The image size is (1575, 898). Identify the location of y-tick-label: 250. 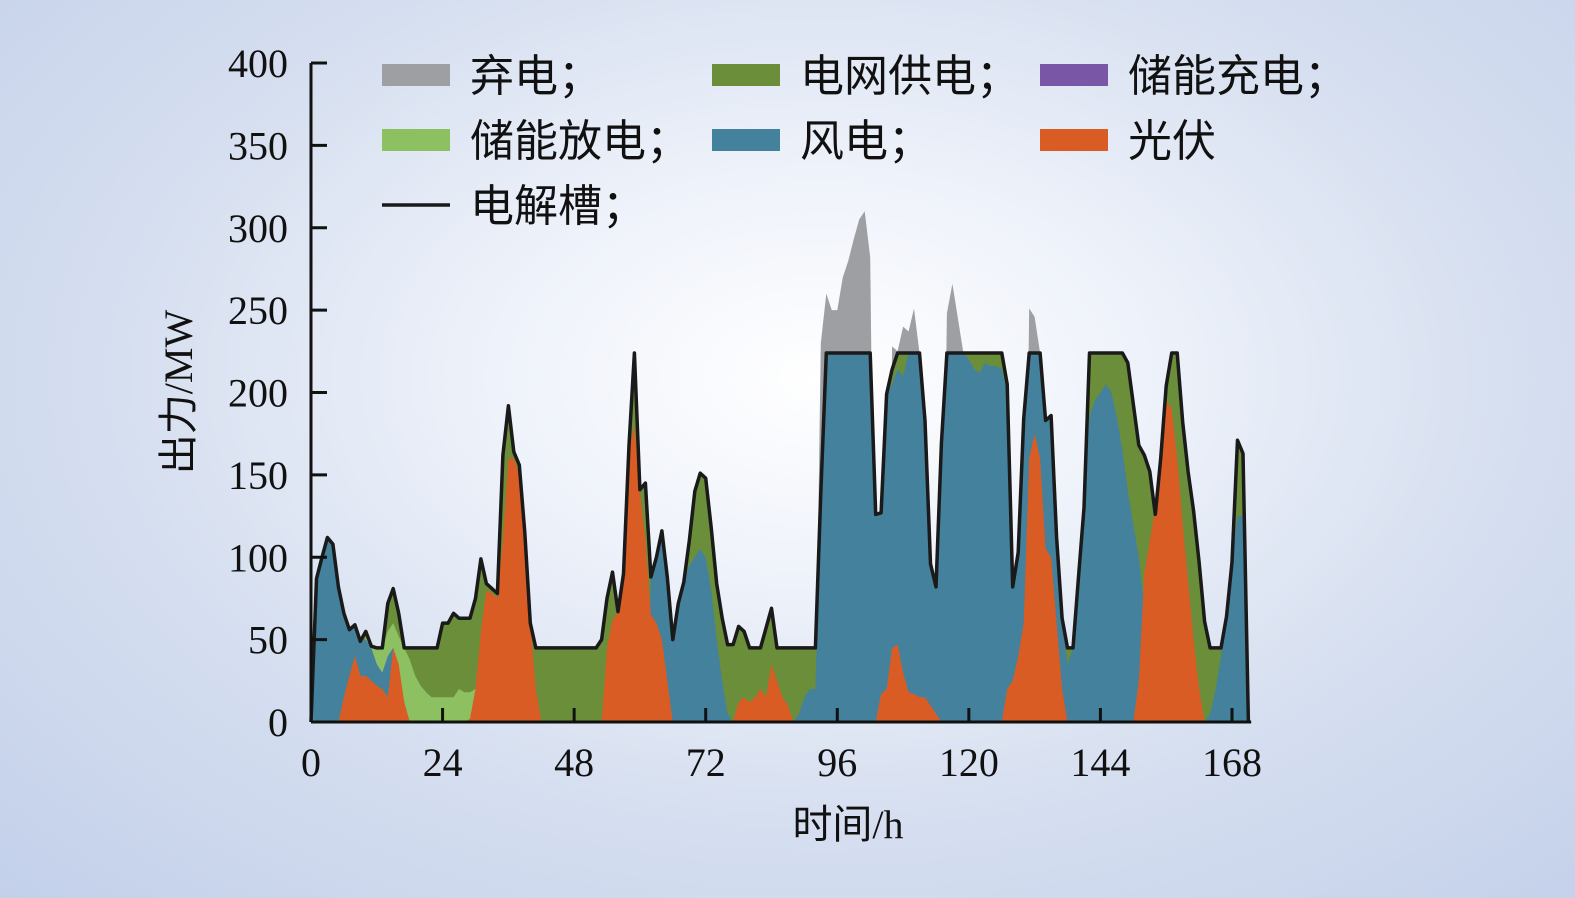
(258, 310).